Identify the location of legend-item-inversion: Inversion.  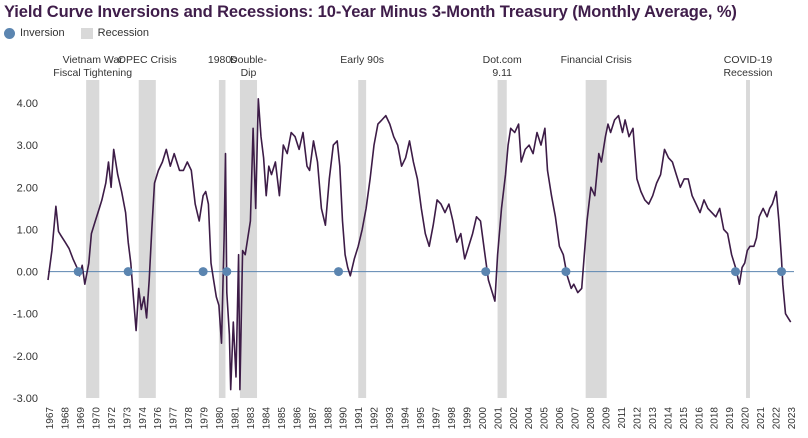
(34, 33).